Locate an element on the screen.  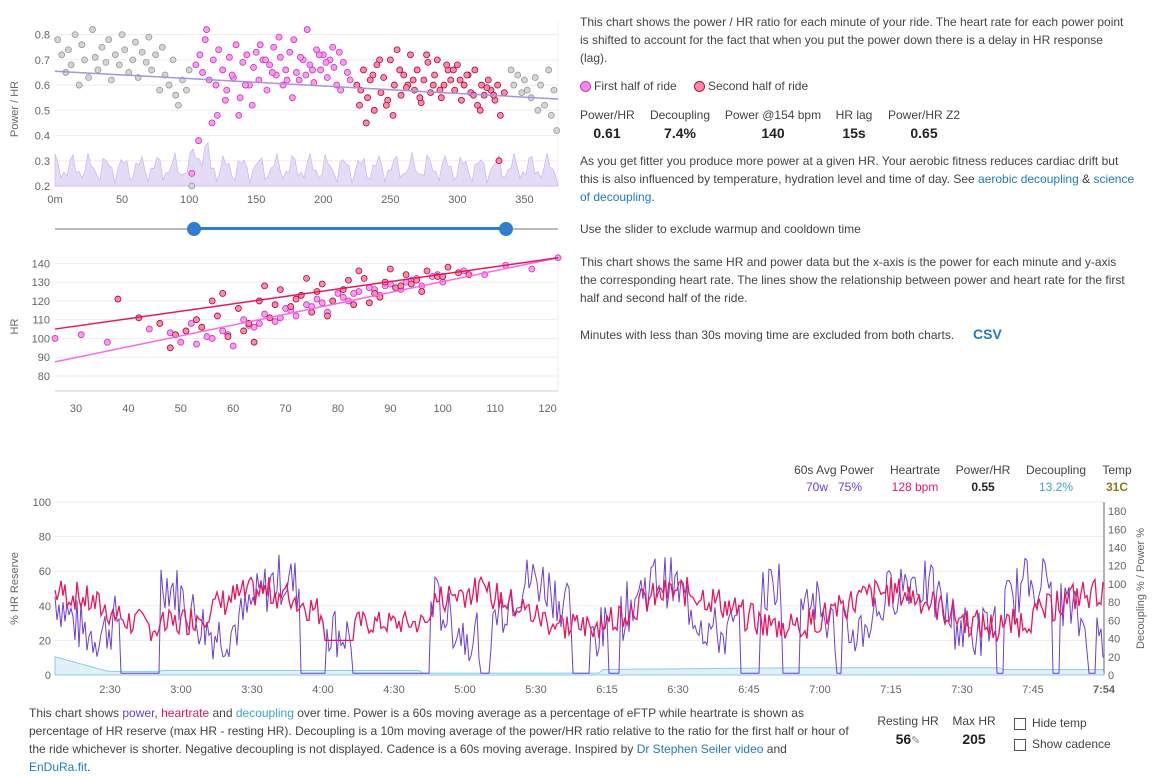
link-endura: EnDuRa.fit is located at coordinates (58, 767).